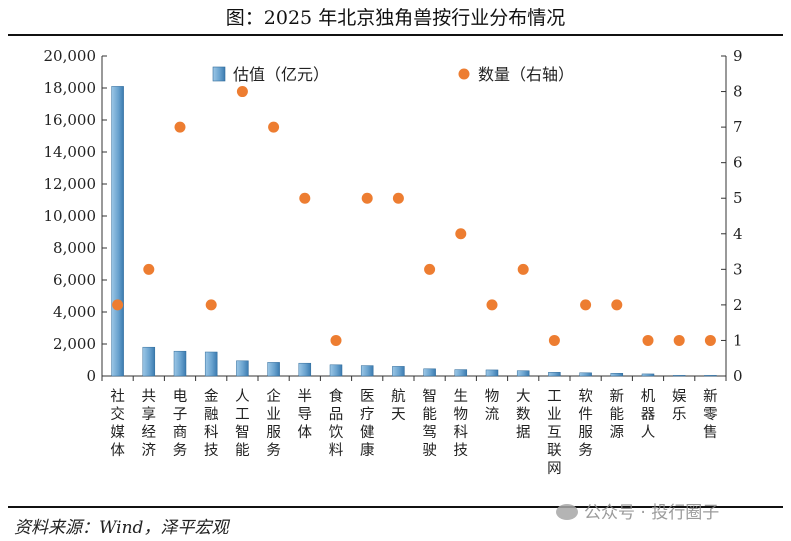 The width and height of the screenshot is (791, 541). What do you see at coordinates (74, 248) in the screenshot?
I see `left-tick-label: 8,000` at bounding box center [74, 248].